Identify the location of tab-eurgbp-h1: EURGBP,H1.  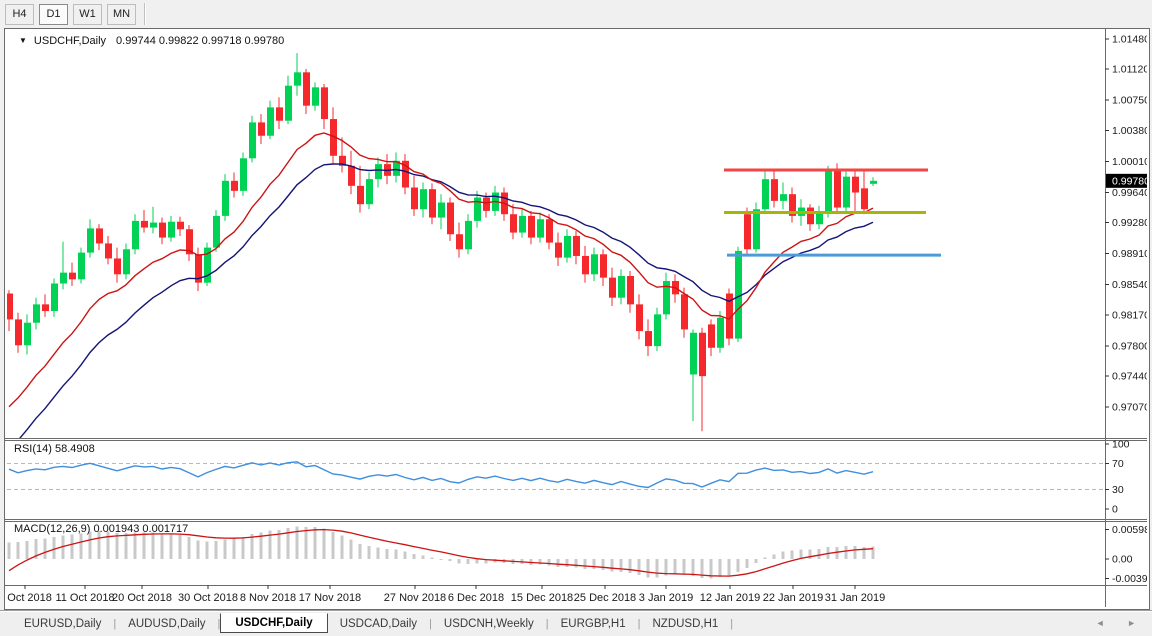
(593, 623).